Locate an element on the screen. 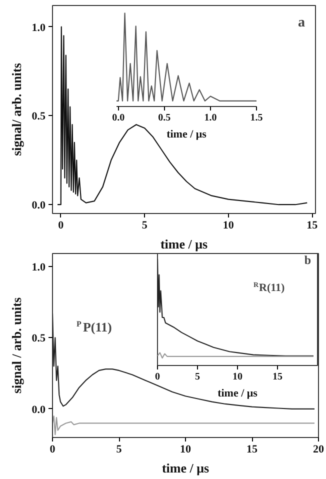 The image size is (326, 479). x-tick-label: 20 is located at coordinates (318, 450).